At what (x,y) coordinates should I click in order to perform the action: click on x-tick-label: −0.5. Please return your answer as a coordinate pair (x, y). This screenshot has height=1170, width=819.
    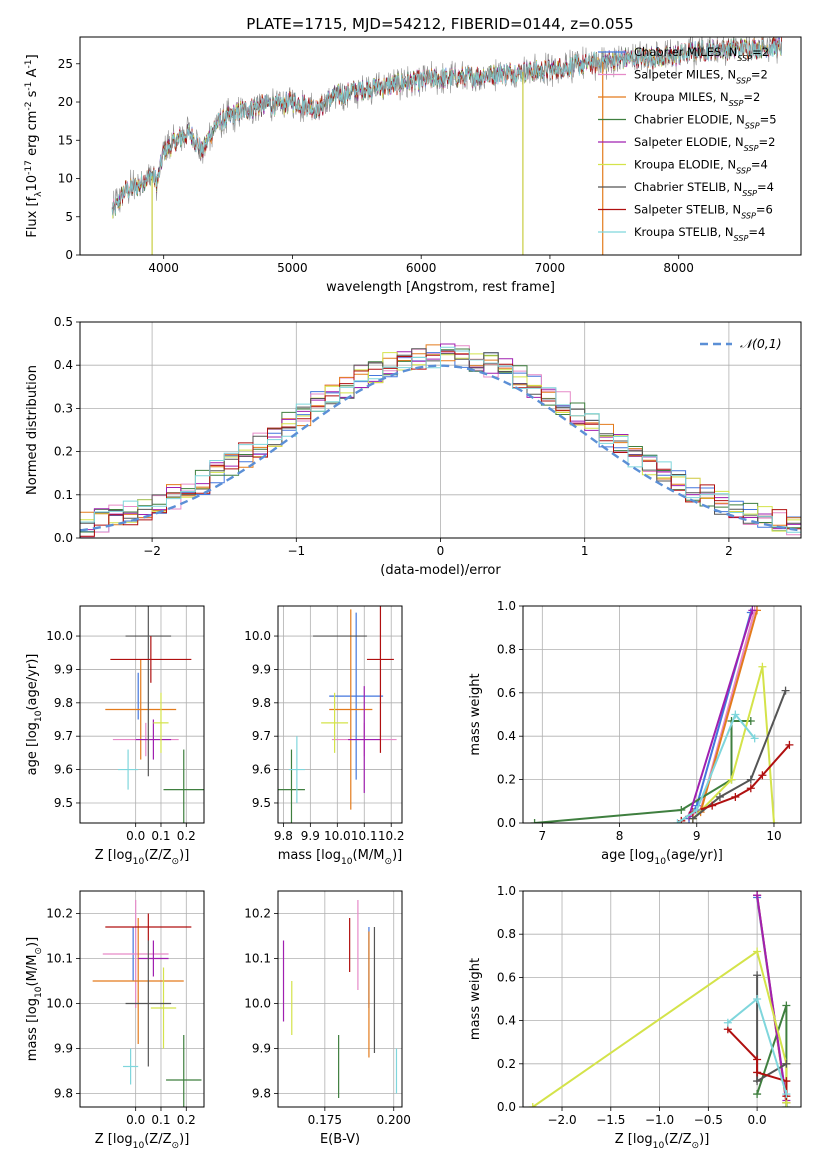
    Looking at the image, I should click on (708, 1120).